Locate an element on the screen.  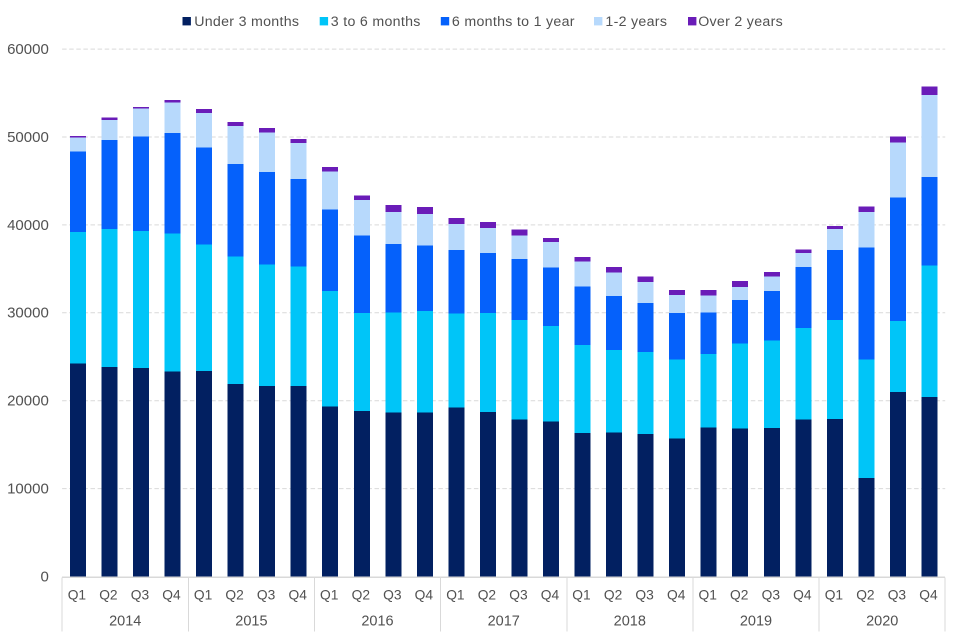
svg-text: 2016 is located at coordinates (377, 621).